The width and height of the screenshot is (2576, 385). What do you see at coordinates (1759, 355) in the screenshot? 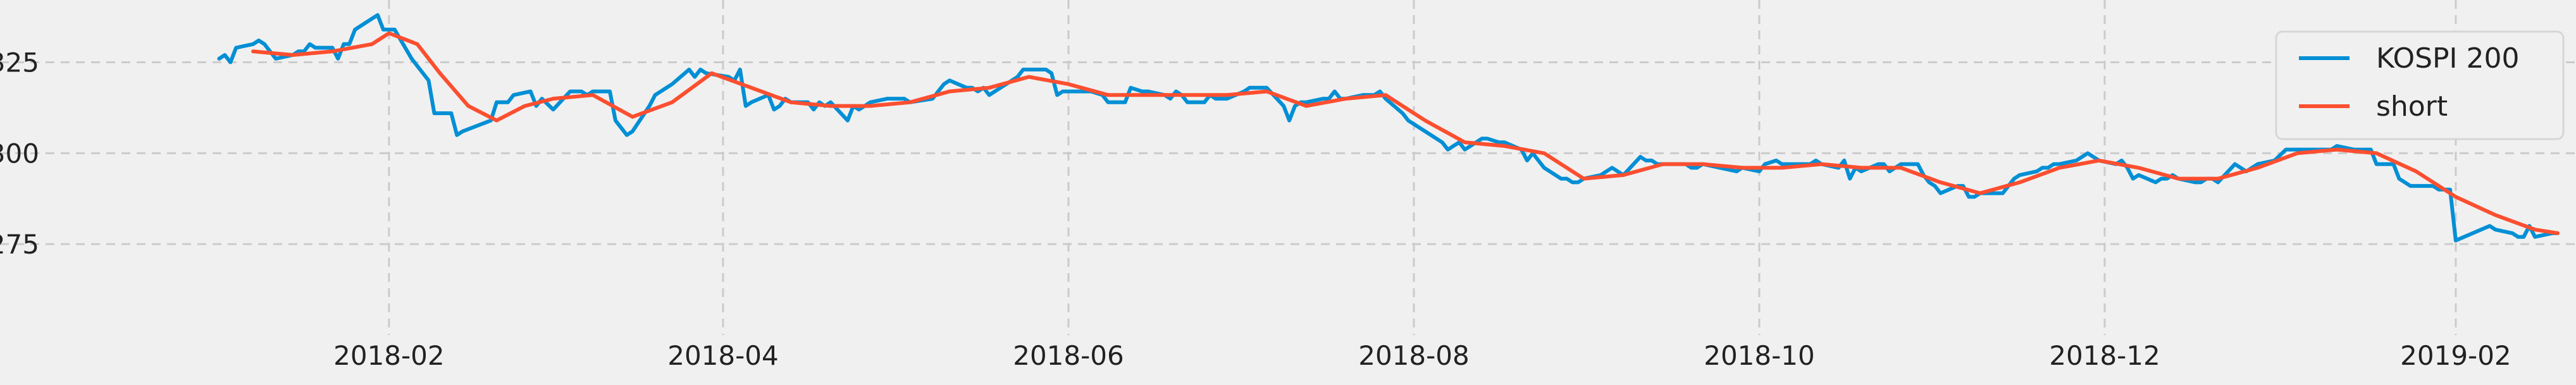
I see `x-tick-label: 2018-10` at bounding box center [1759, 355].